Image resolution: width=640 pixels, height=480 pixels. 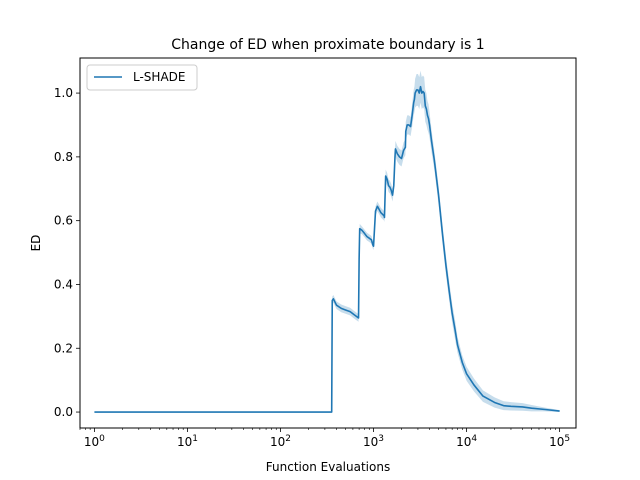 What do you see at coordinates (280, 441) in the screenshot?
I see `x-tick-label-2: 10²` at bounding box center [280, 441].